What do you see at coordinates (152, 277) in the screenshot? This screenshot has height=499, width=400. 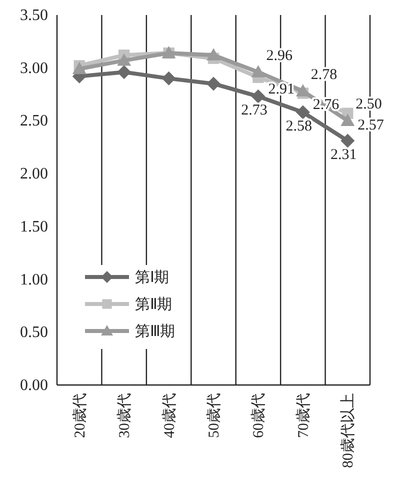 I see `legend-label: 第Ⅰ期` at bounding box center [152, 277].